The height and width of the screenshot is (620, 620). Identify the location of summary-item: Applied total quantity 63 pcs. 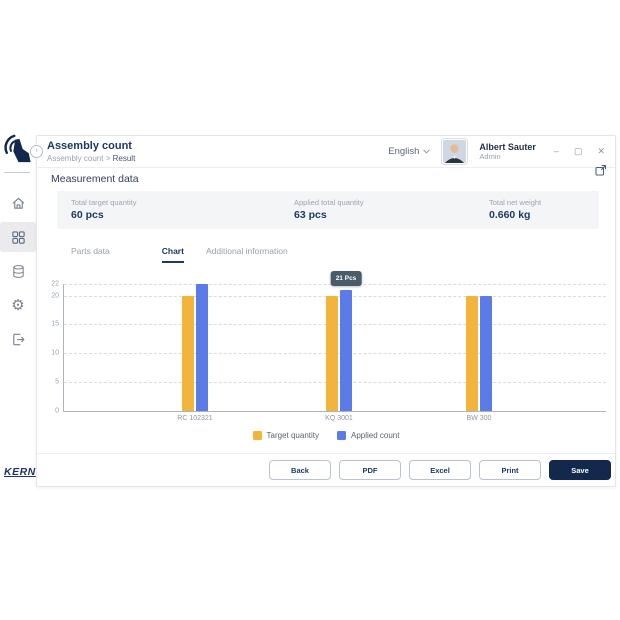
(391, 210).